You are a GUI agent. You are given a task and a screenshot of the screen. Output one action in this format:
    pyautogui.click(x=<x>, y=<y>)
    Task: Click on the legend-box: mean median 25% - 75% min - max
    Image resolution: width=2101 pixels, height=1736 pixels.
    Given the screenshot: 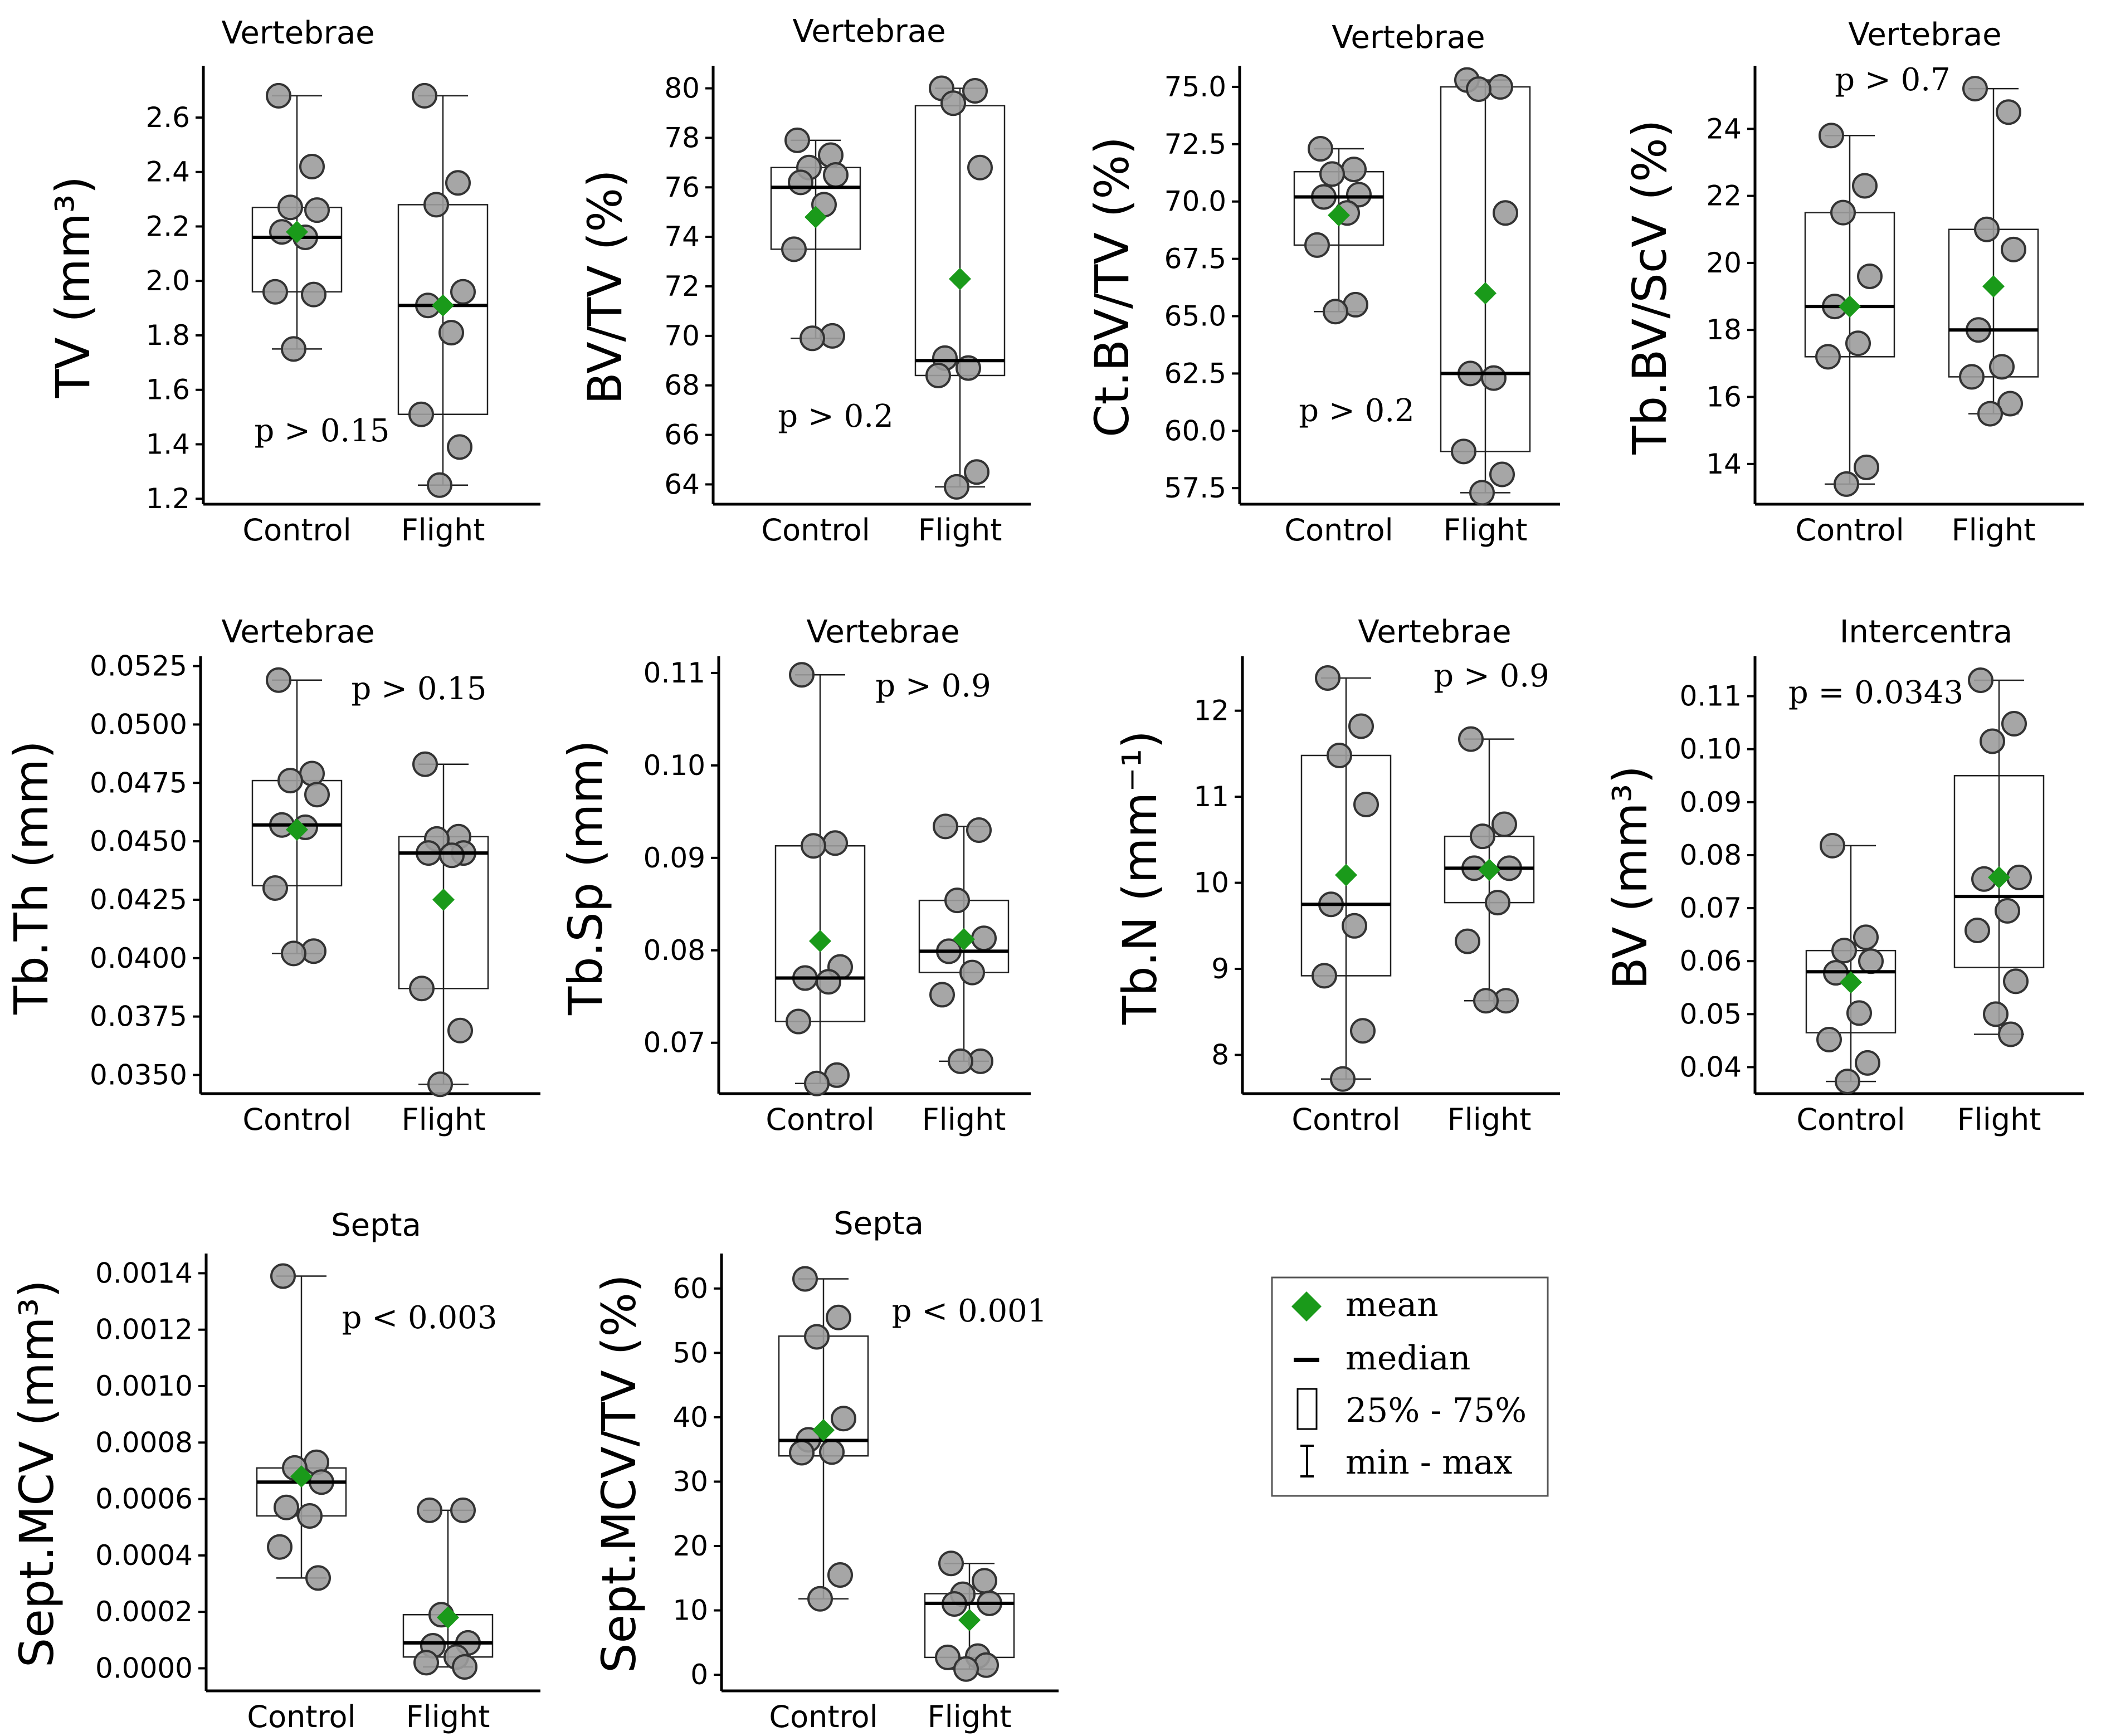 What is the action you would take?
    pyautogui.click(x=1410, y=1387)
    